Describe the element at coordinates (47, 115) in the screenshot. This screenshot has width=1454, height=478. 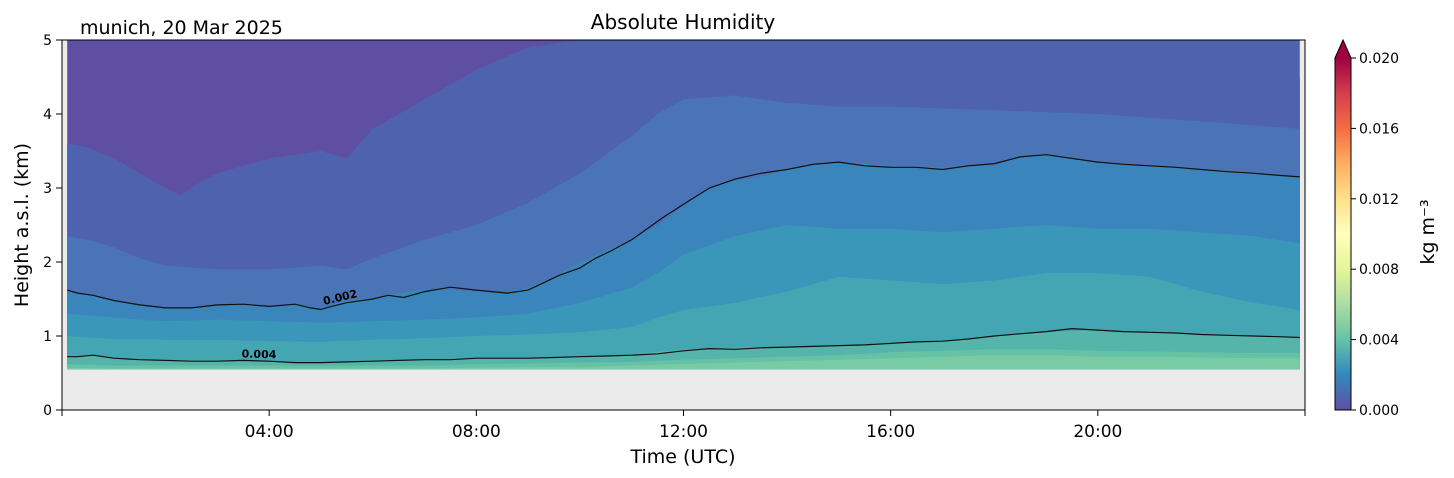
I see `y-tick-label: 4` at that location.